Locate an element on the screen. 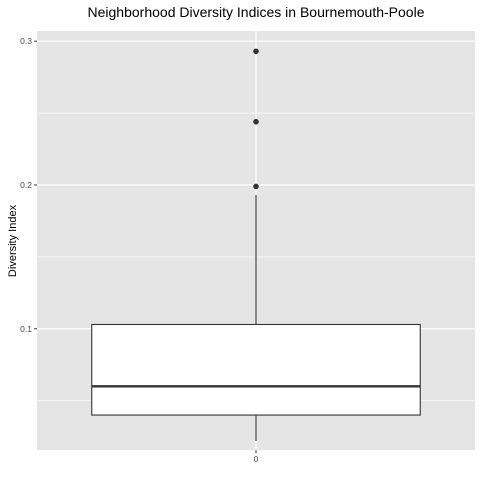 This screenshot has height=480, width=480. x-axis: 0 is located at coordinates (256, 457).